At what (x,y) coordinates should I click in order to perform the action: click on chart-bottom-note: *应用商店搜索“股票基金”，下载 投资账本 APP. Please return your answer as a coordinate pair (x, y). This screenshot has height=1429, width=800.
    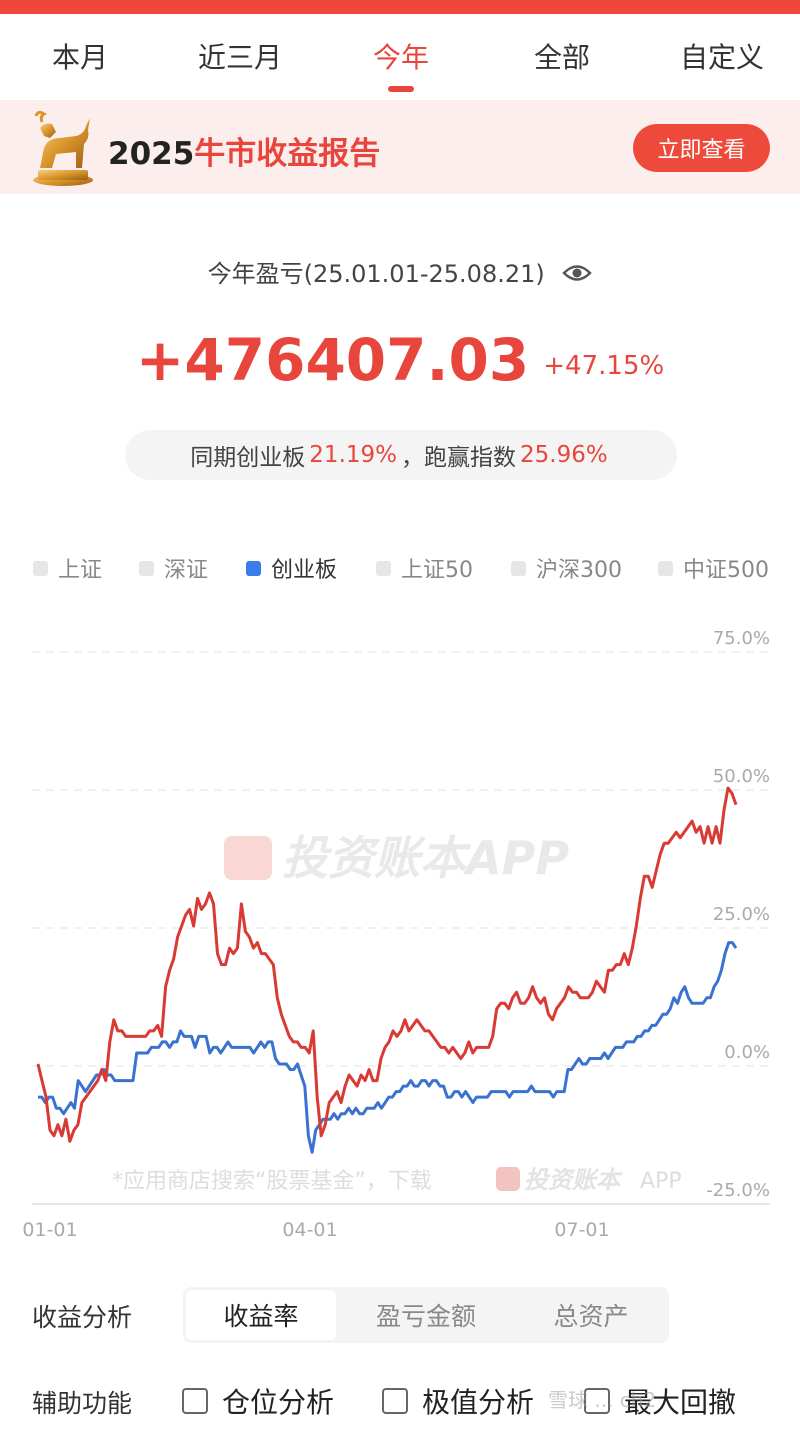
    Looking at the image, I should click on (397, 1180).